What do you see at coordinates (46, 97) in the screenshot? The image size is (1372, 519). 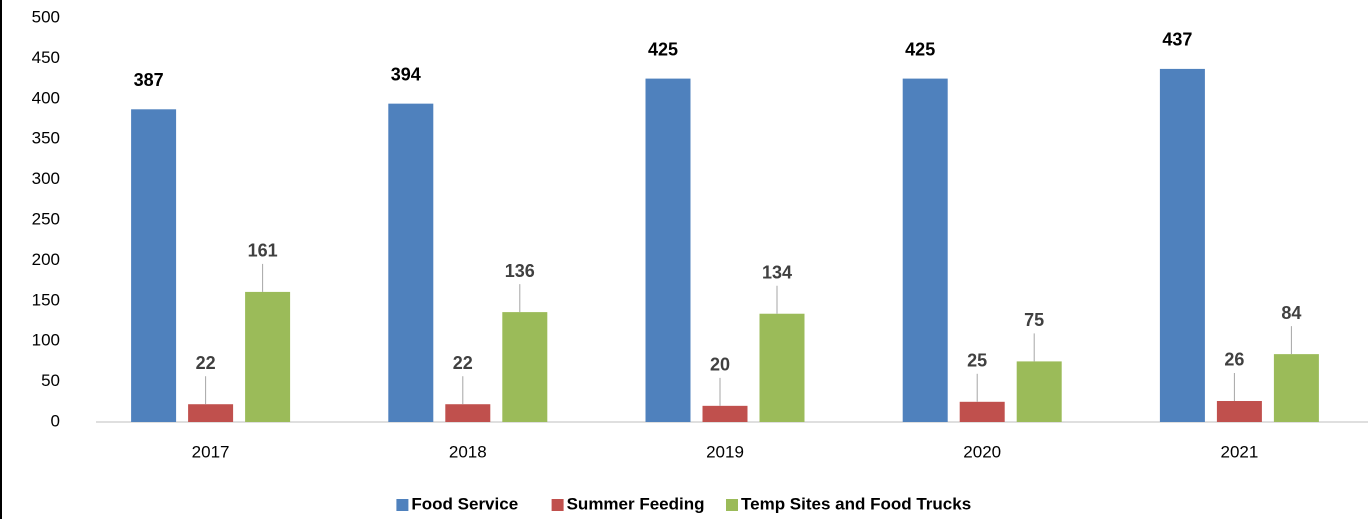 I see `y-tick-label: 400` at bounding box center [46, 97].